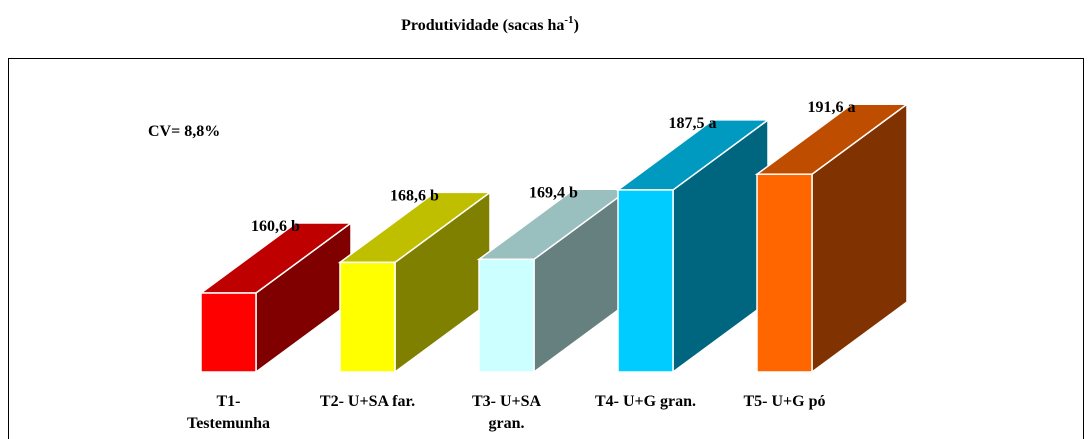  Describe the element at coordinates (645, 401) in the screenshot. I see `x-tick-label: T4- U+G gran.` at that location.